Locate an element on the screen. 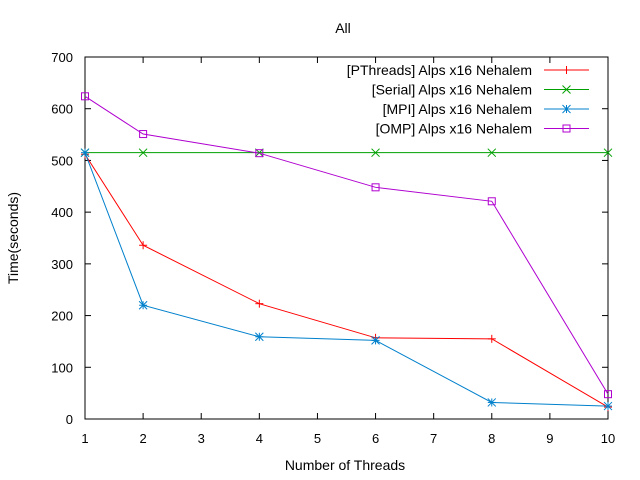  x-tick-label: 5 is located at coordinates (317, 438).